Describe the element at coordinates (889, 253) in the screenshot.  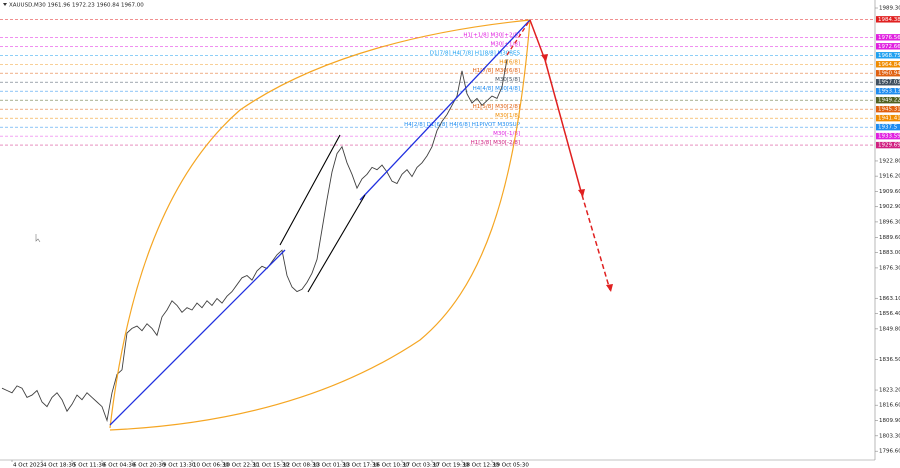
I see `y-tick-label: 1883.00` at that location.